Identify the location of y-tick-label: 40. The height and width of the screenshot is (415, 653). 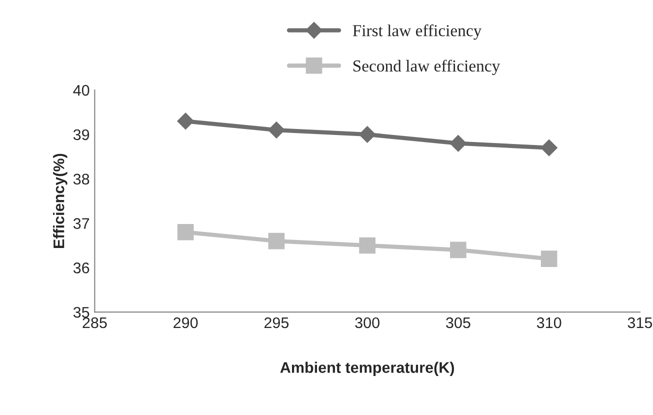
(81, 90).